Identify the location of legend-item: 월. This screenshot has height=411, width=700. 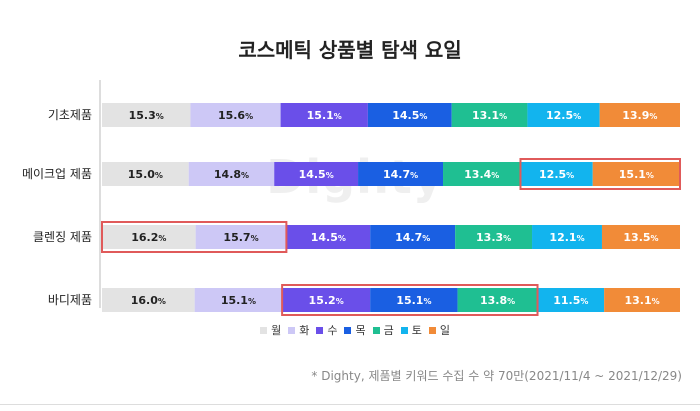
(270, 330).